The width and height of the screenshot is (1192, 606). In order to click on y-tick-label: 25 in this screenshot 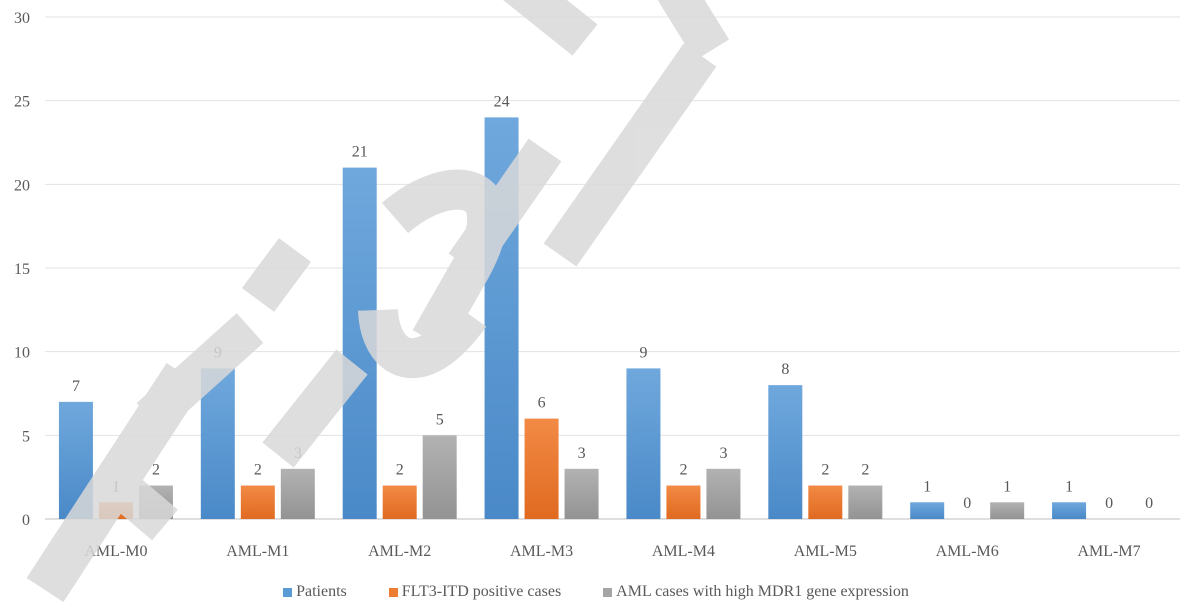, I will do `click(22, 102)`.